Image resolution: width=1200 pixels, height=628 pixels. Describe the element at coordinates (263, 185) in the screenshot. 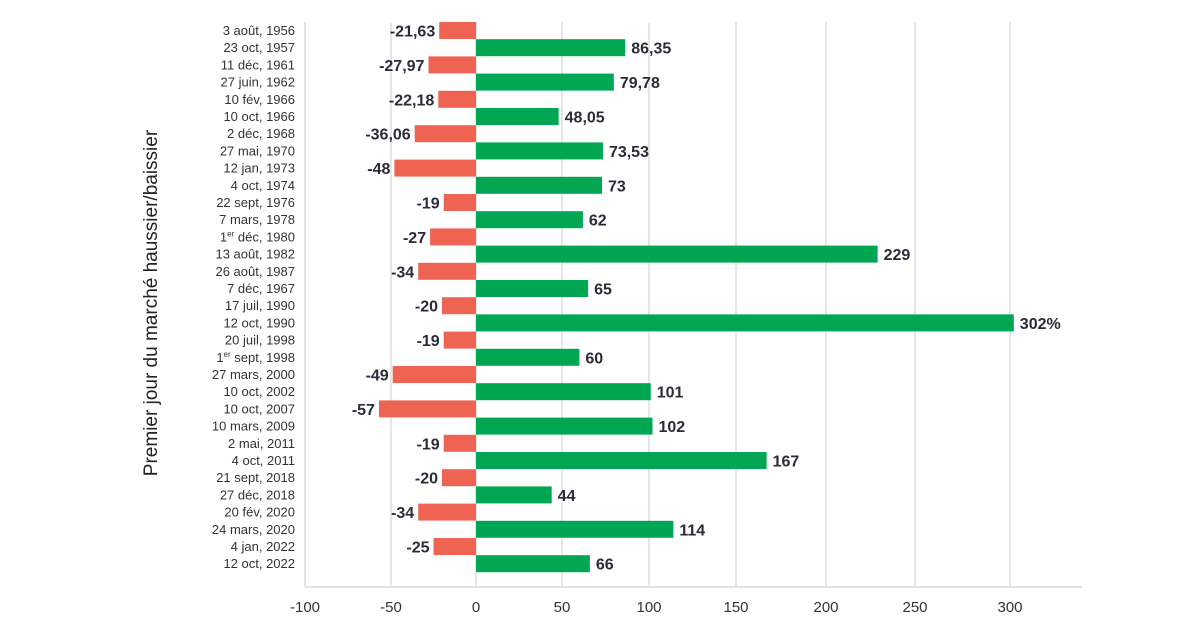

I see `category-label: 4 oct, 1974` at that location.